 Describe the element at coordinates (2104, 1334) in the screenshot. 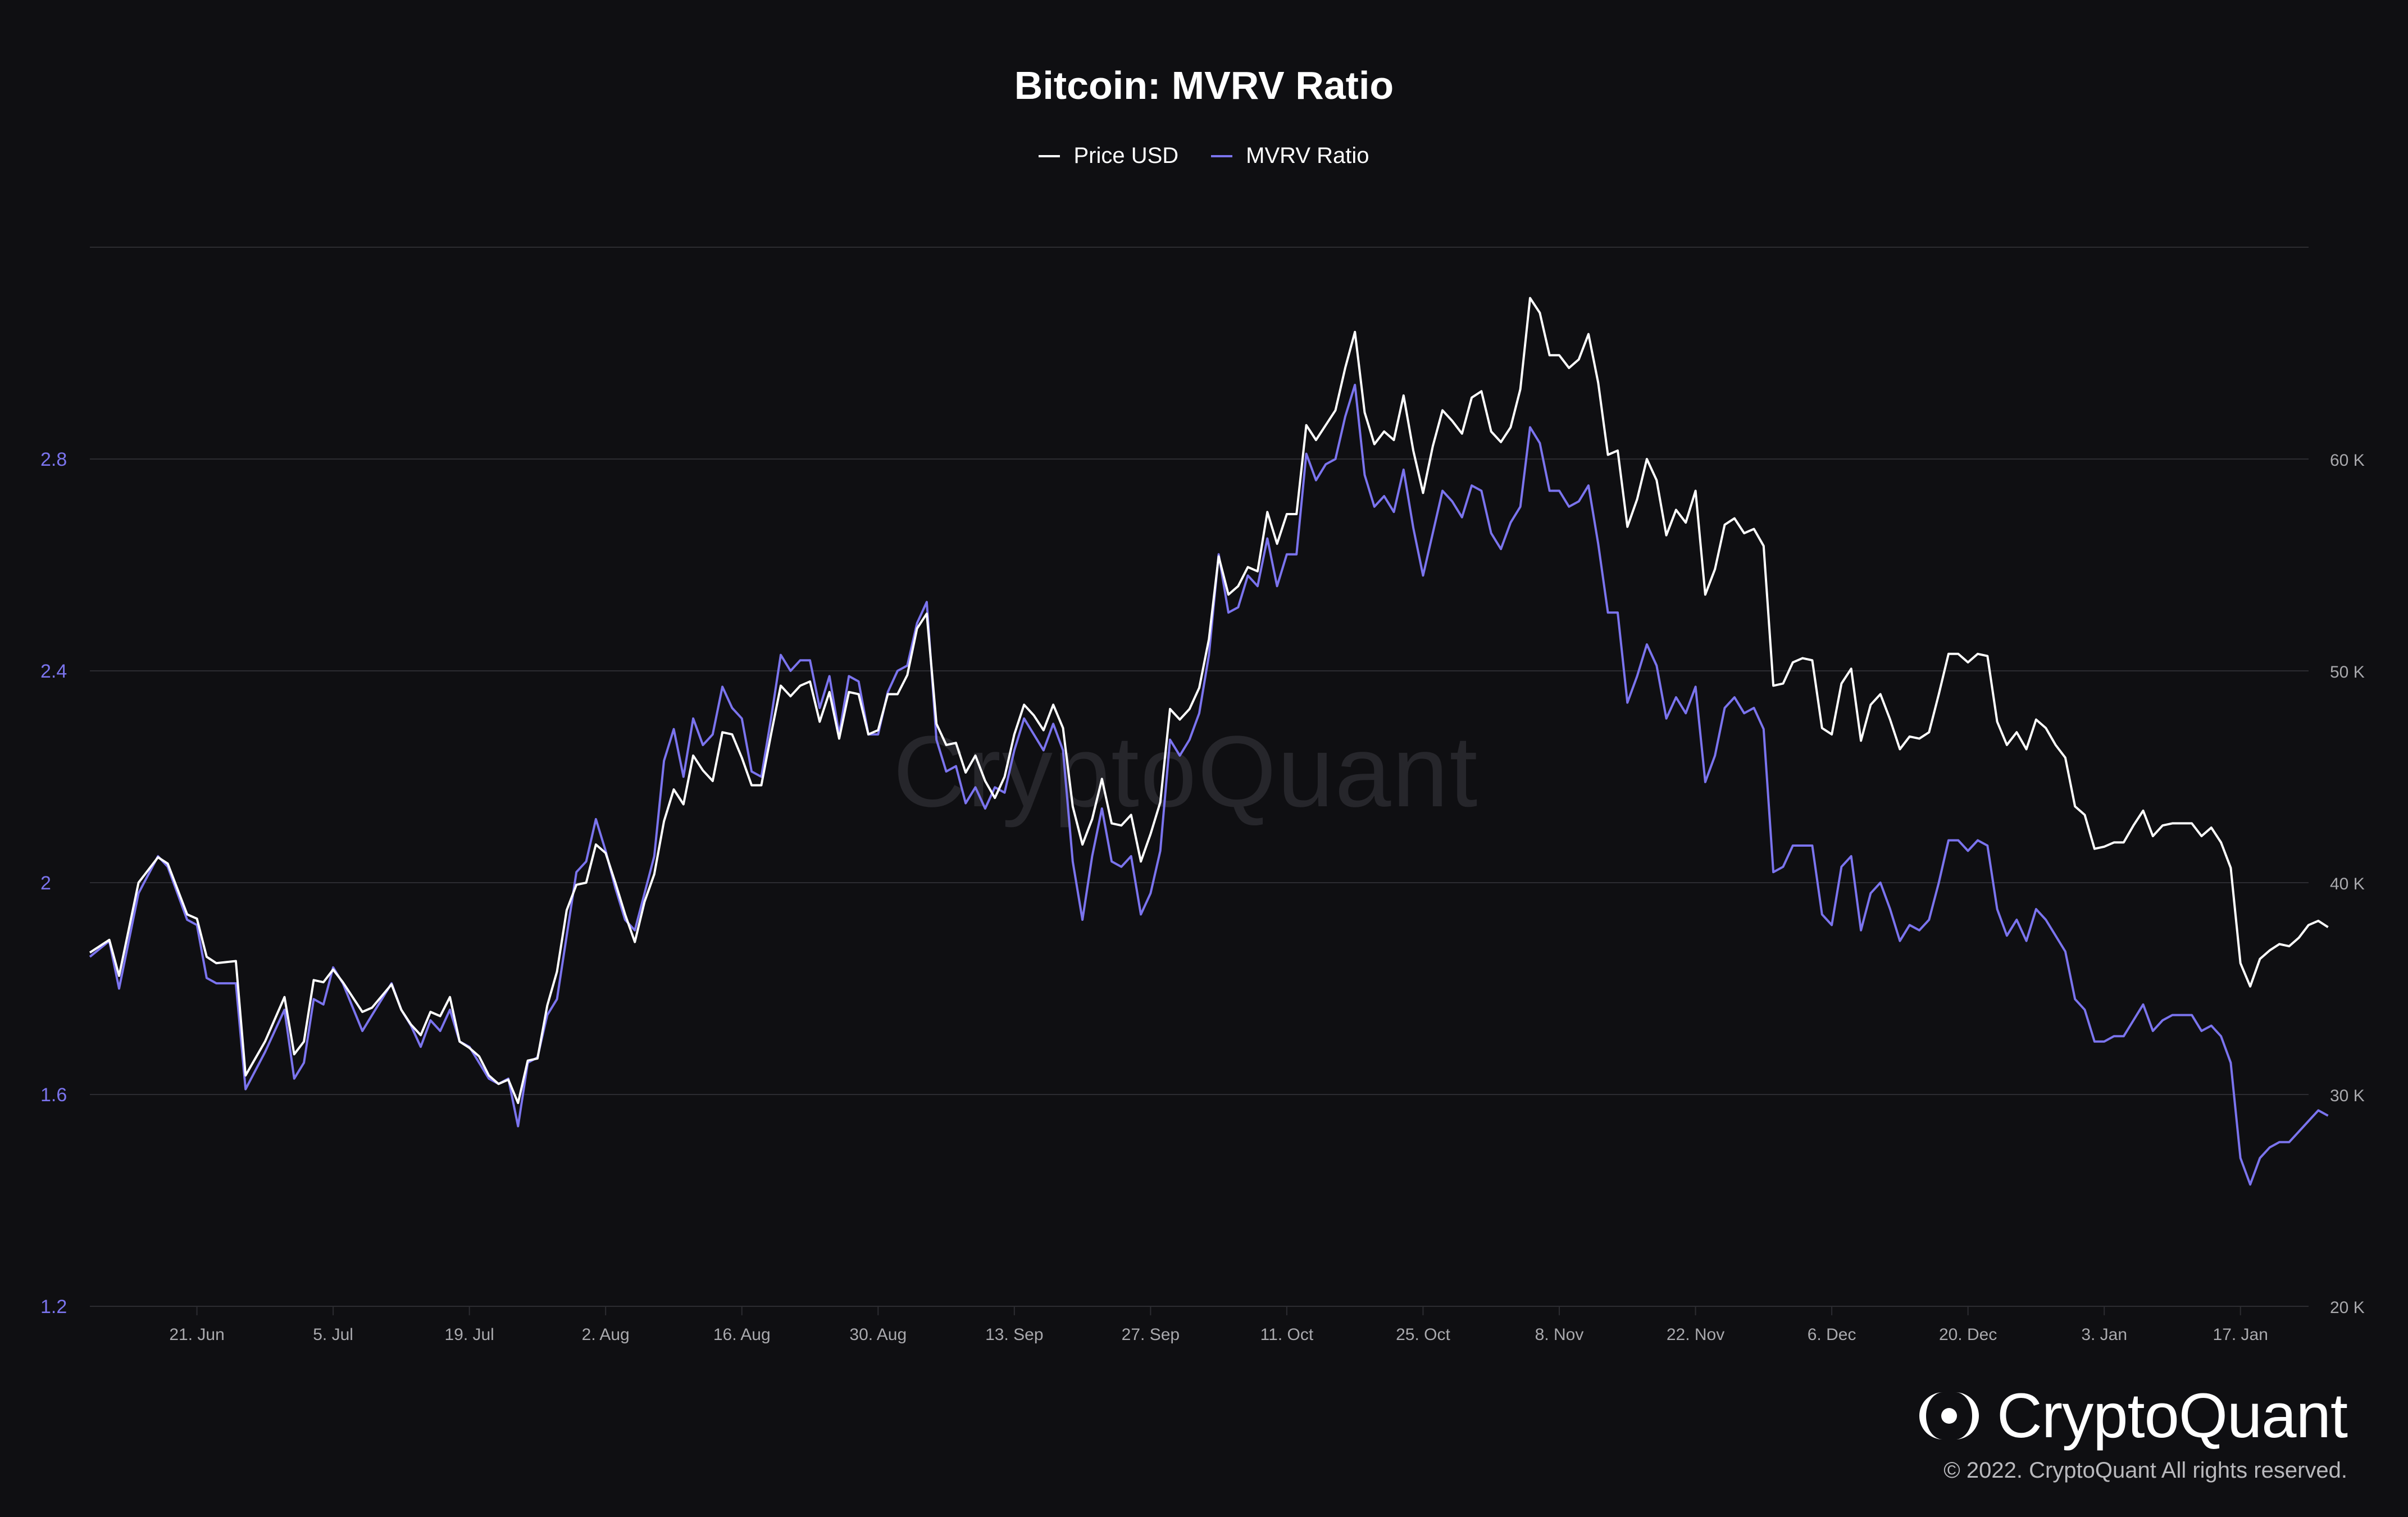

I see `x-tick-label: 3. Jan` at that location.